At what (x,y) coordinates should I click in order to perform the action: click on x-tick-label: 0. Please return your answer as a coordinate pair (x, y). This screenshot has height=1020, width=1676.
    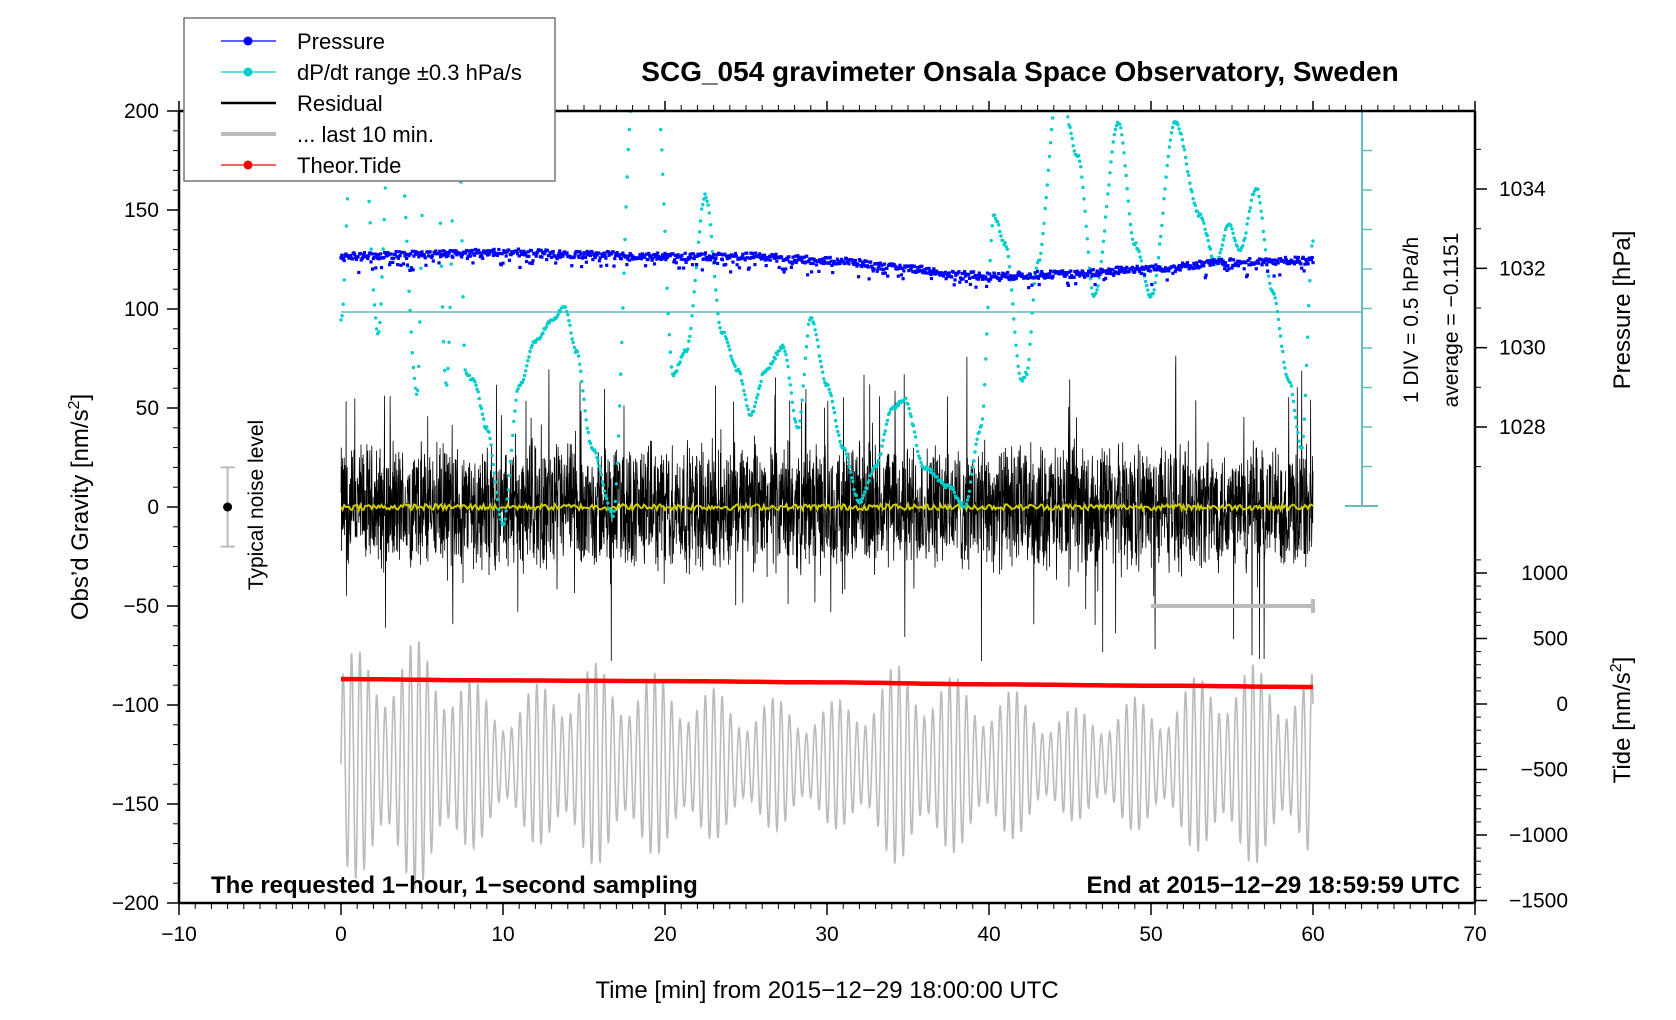
    Looking at the image, I should click on (341, 934).